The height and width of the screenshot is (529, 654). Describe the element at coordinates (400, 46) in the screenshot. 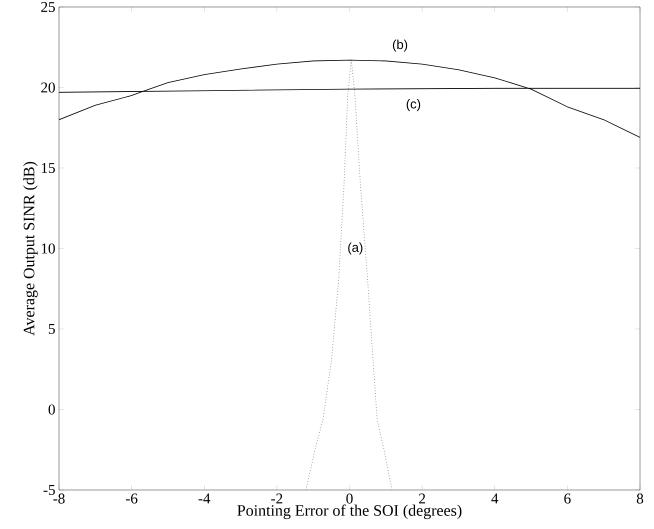

I see `annotation: (b)` at that location.